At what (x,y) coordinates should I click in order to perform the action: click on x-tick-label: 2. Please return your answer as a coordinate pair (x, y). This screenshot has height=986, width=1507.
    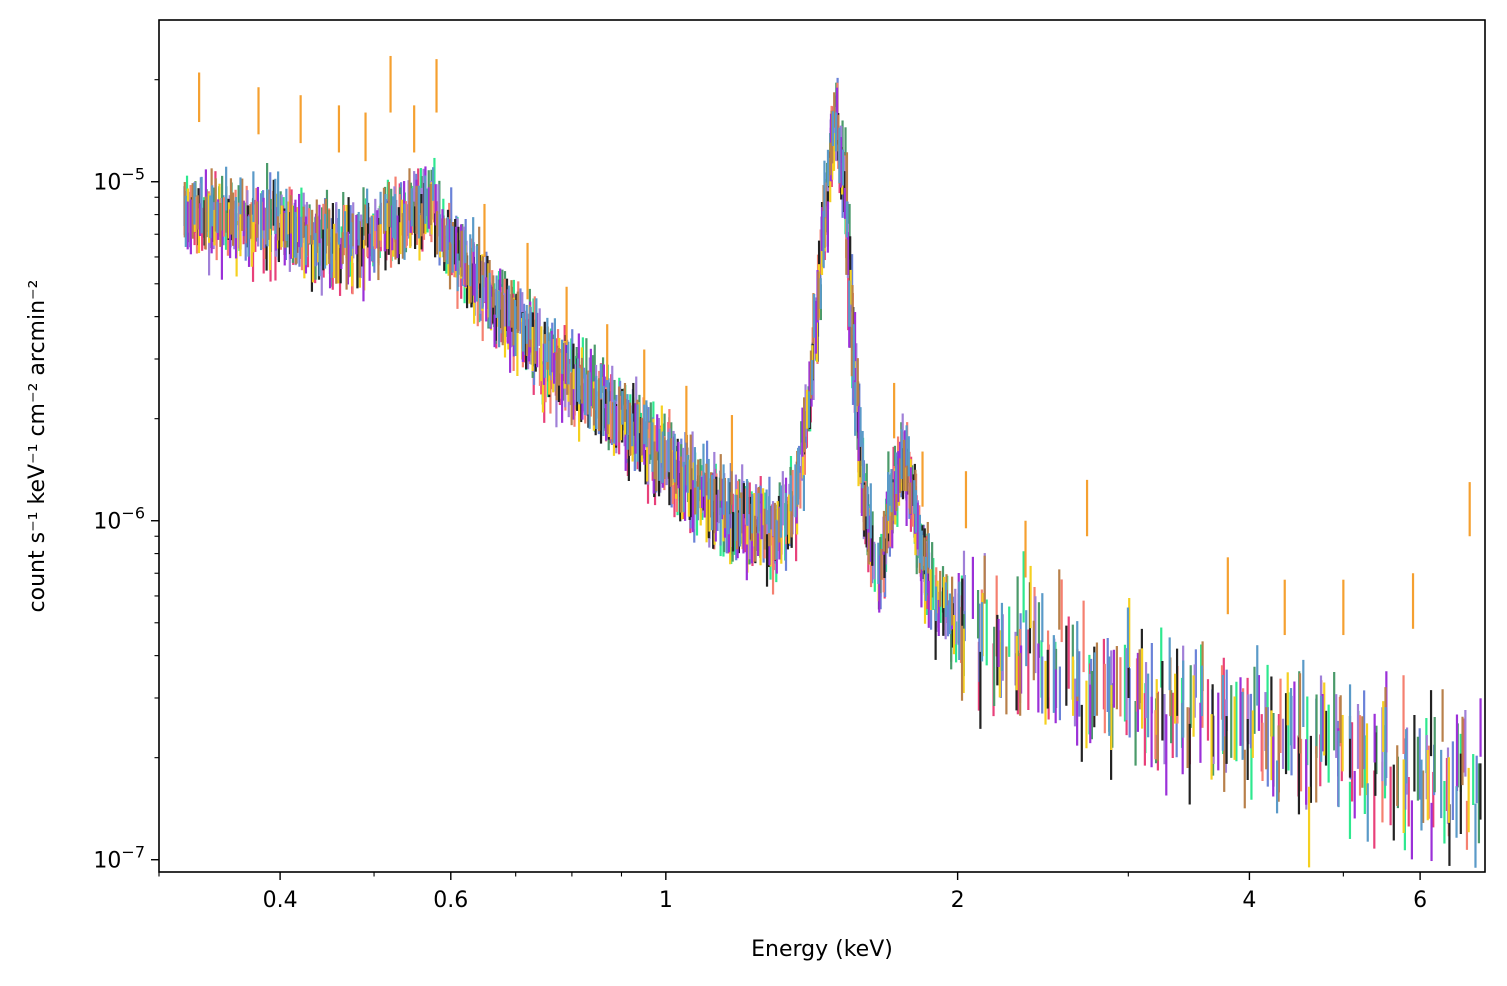
    Looking at the image, I should click on (958, 900).